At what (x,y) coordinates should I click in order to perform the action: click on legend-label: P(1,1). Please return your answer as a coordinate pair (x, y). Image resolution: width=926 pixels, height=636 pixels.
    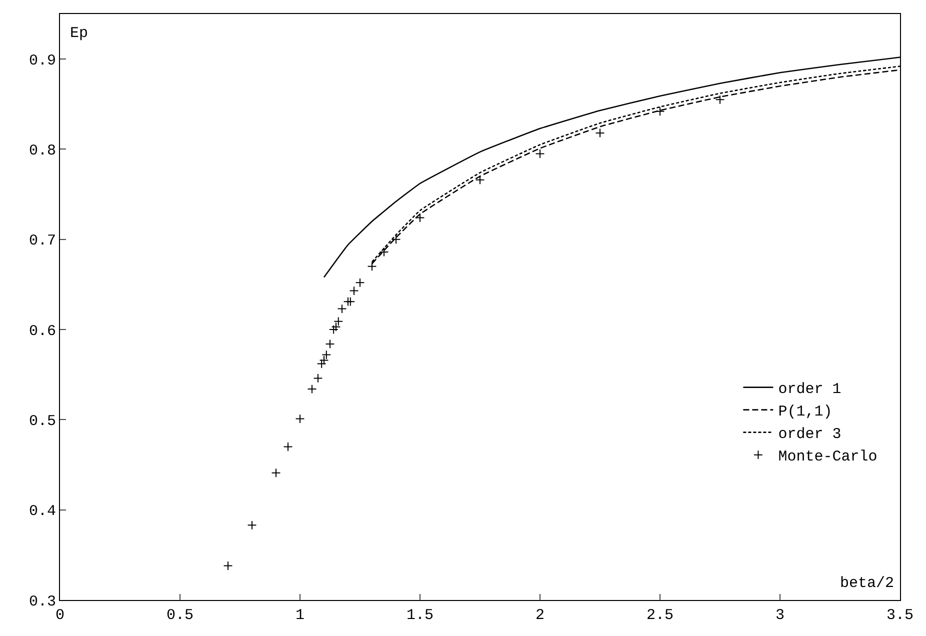
    Looking at the image, I should click on (805, 412).